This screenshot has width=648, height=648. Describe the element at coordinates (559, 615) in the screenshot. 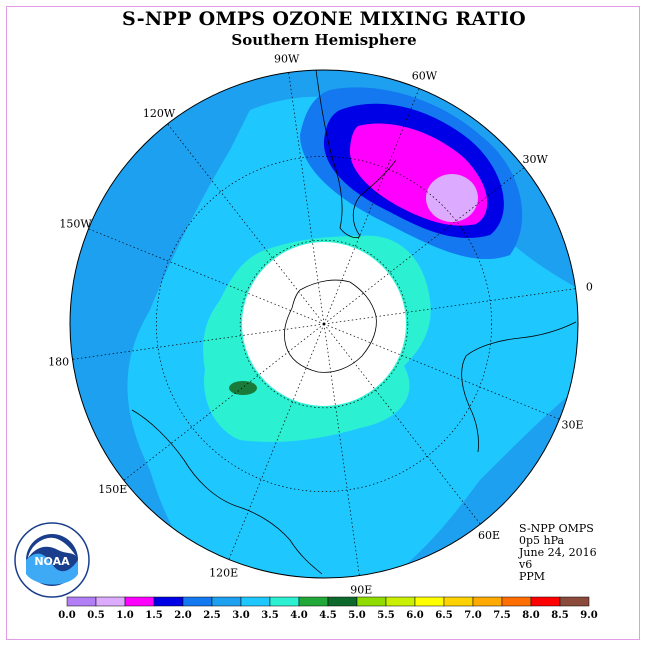

I see `colorbar-tick-label: 8.5` at that location.